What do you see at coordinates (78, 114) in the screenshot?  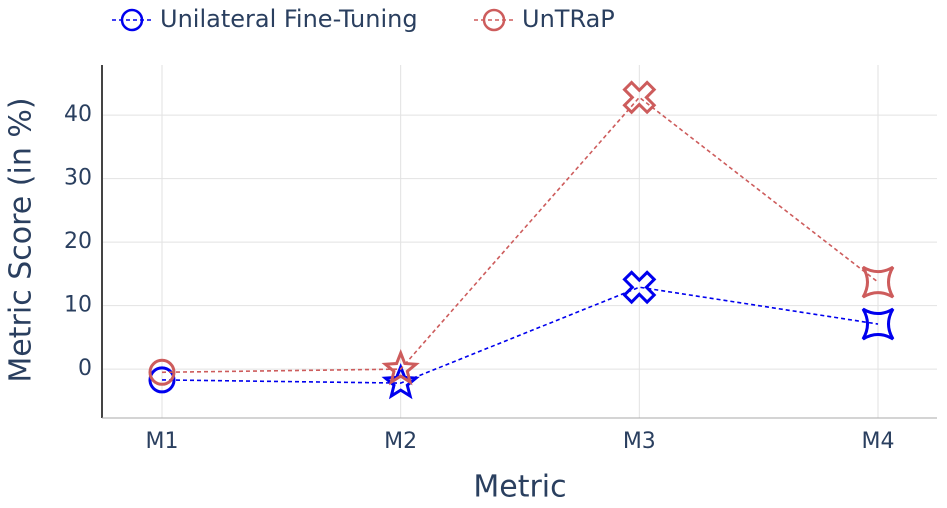 I see `y-tick-label: 40` at bounding box center [78, 114].